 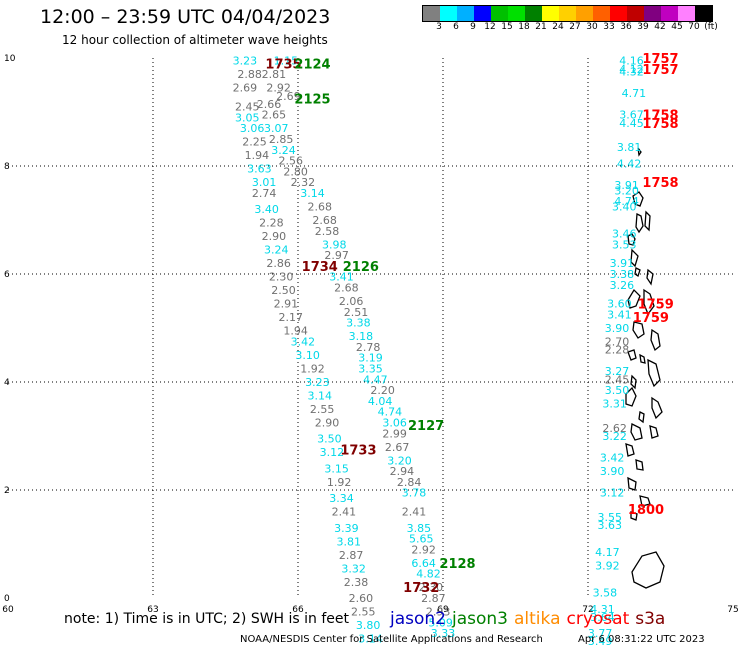 I want to click on wave-height-value: 4.04, so click(x=380, y=401).